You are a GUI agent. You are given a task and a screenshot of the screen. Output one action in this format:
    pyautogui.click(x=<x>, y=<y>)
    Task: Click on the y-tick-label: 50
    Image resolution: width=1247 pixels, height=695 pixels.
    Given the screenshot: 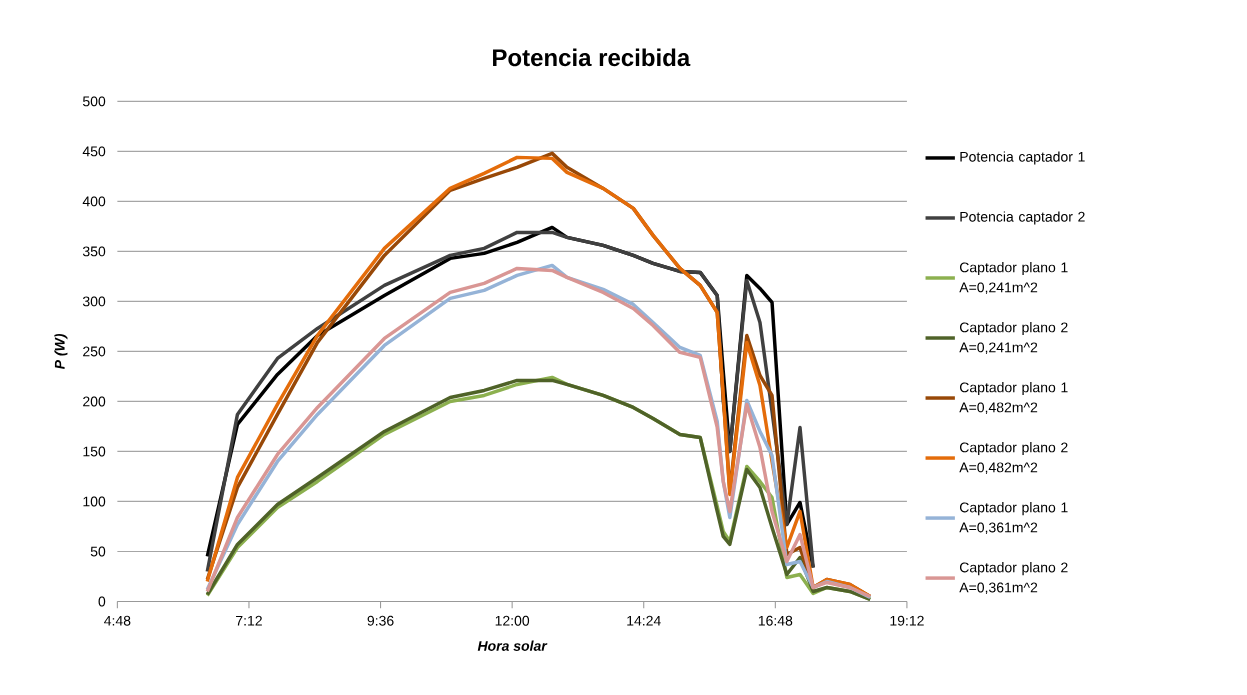 What is the action you would take?
    pyautogui.click(x=98, y=551)
    